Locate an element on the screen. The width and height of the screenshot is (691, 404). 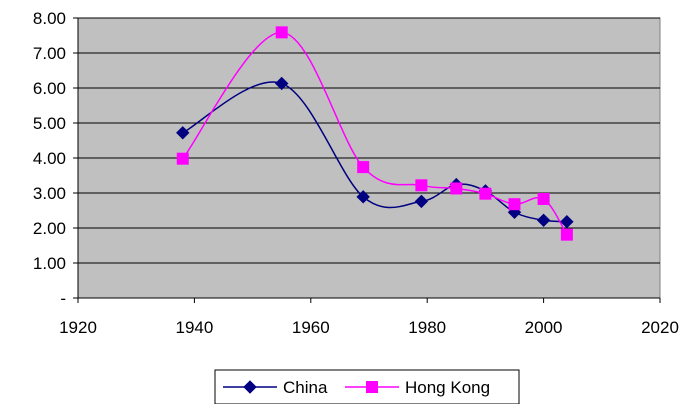
y-tick-label: 6.00 is located at coordinates (49, 88).